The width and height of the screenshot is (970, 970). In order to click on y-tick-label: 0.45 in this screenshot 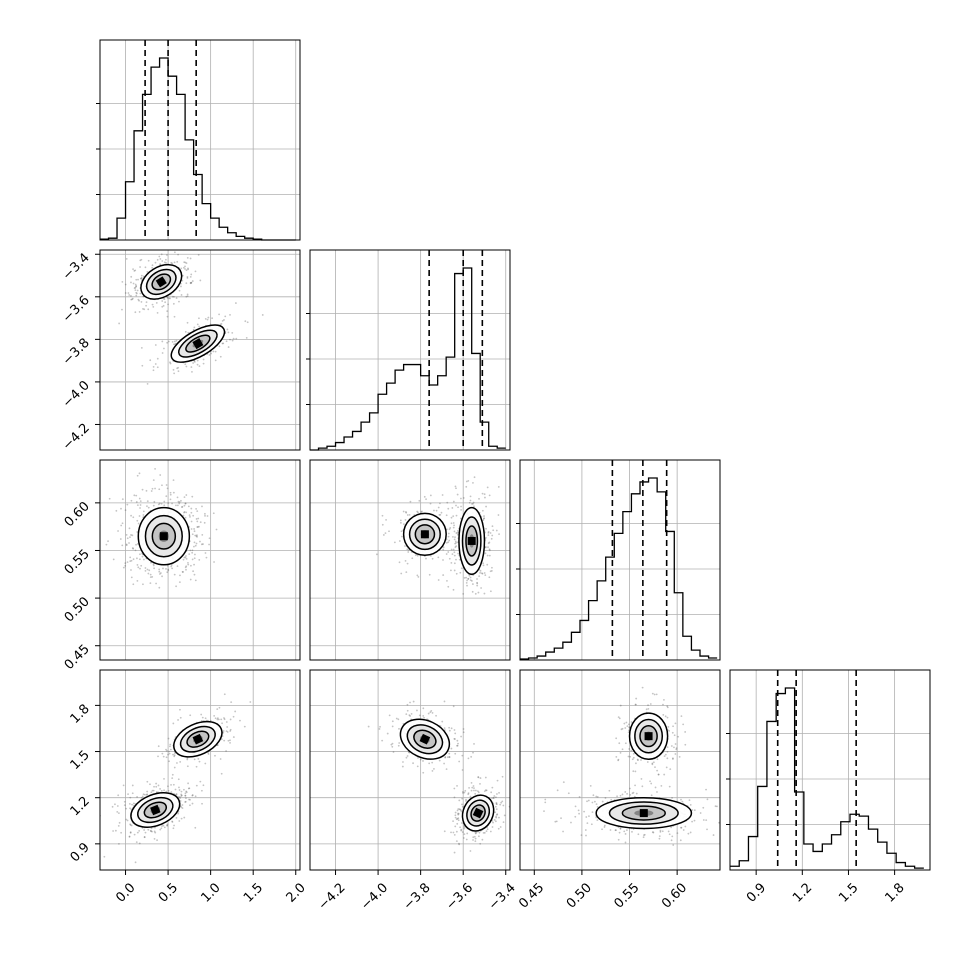, I will do `click(77, 657)`.